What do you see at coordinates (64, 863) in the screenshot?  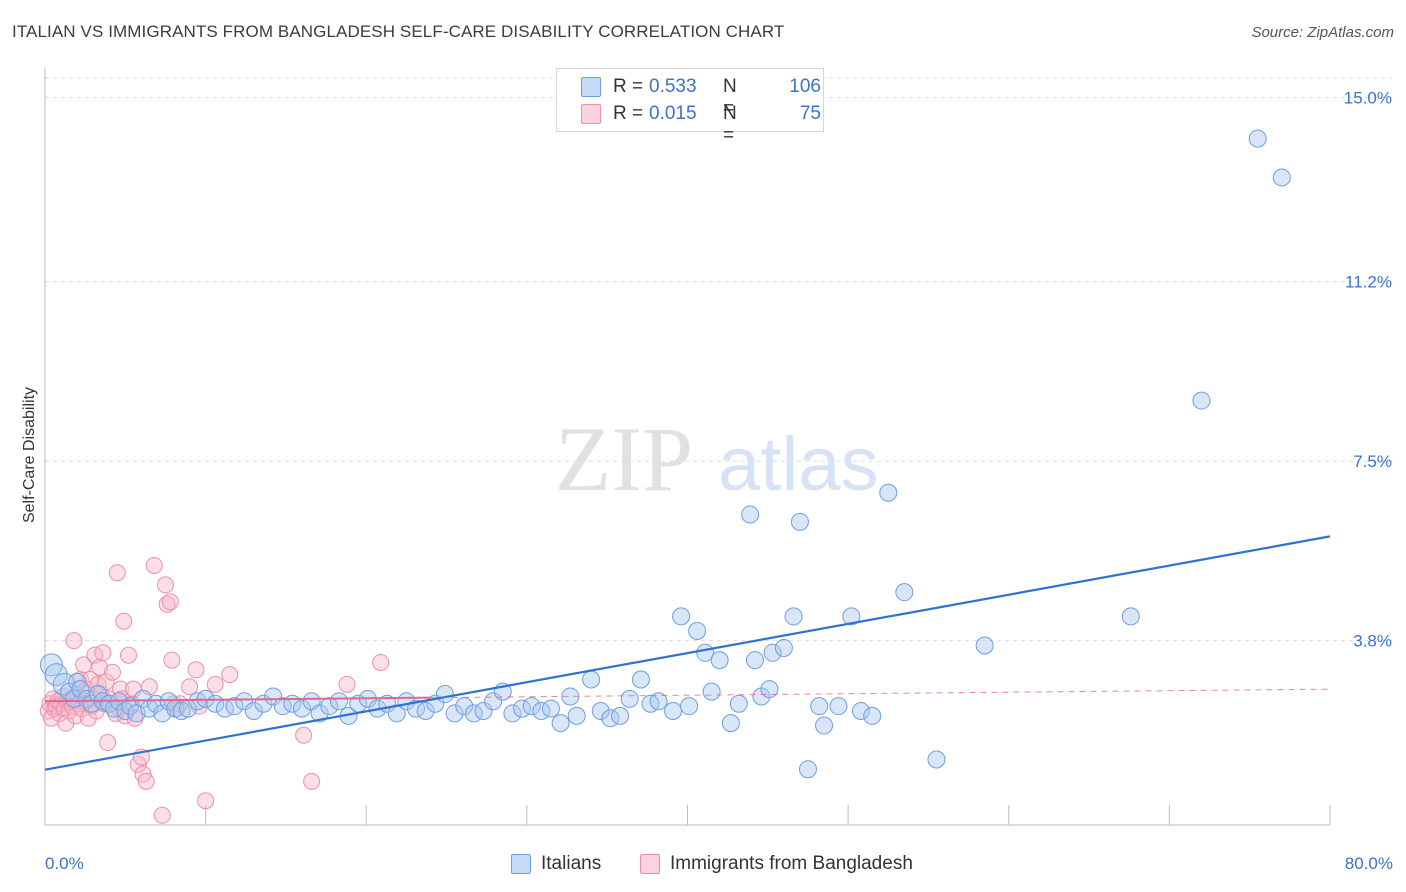 I see `x-tick-label: 0.0%` at bounding box center [64, 863].